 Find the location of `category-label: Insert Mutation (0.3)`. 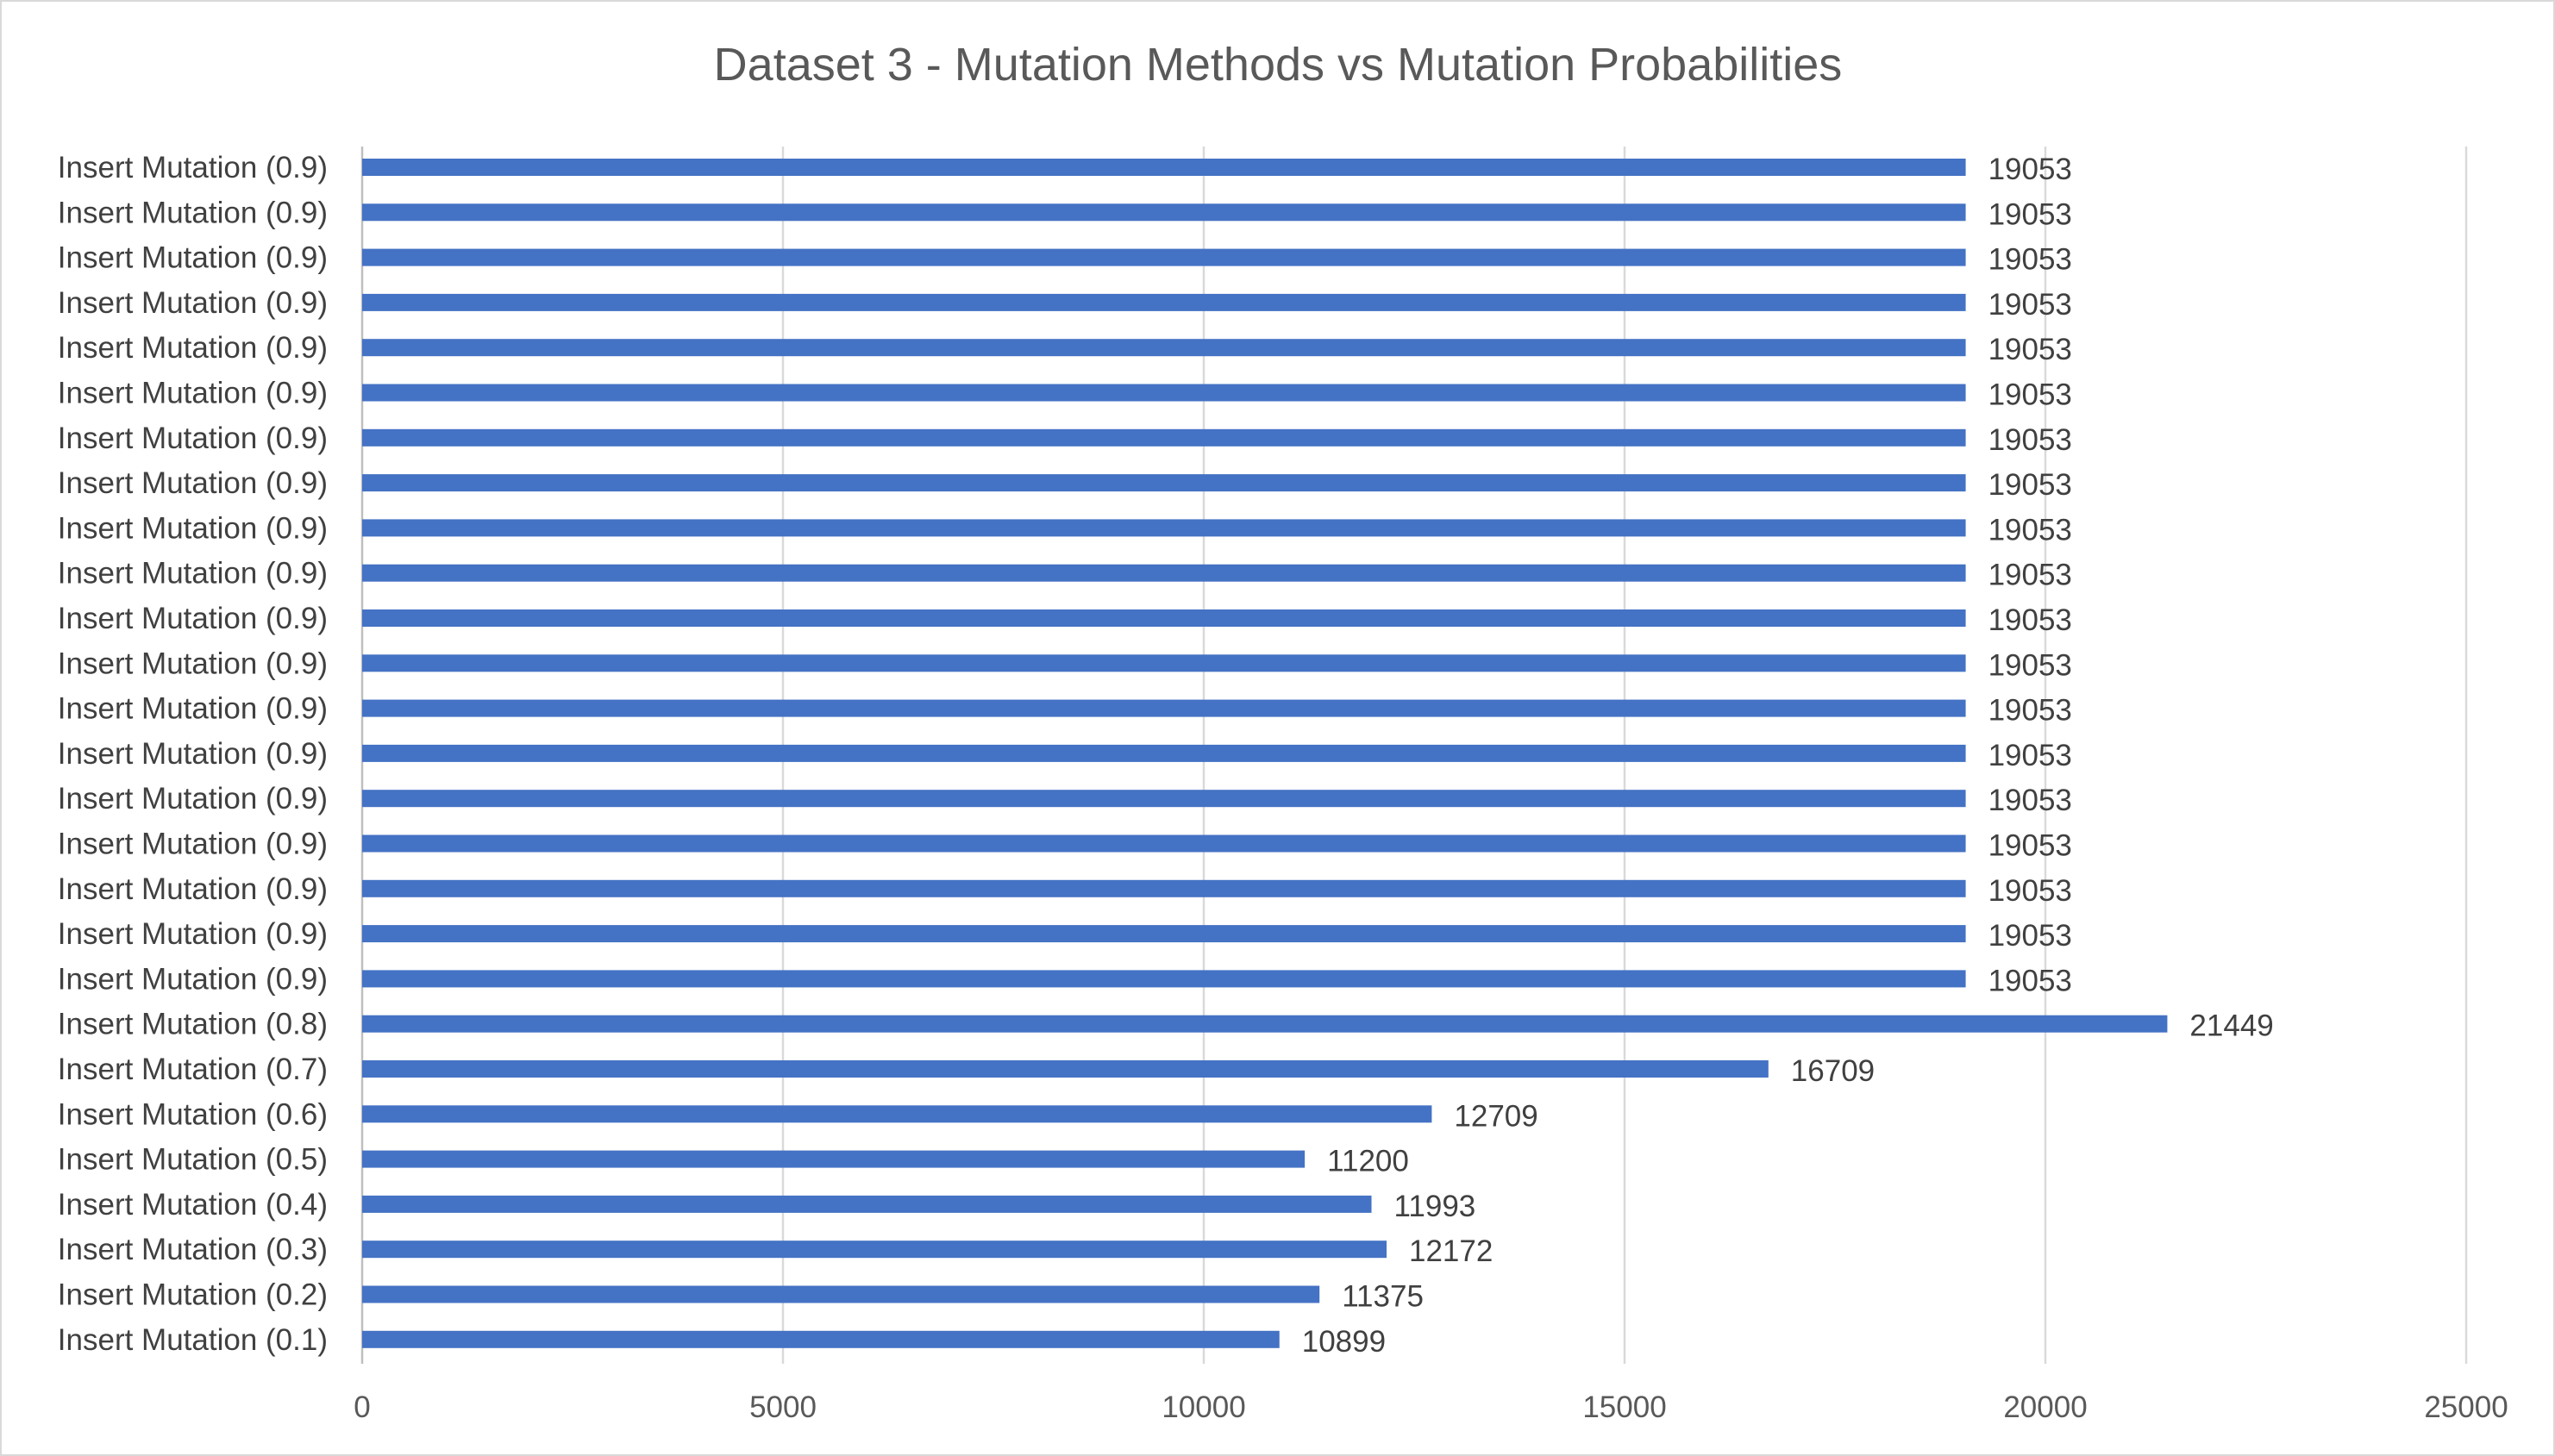

category-label: Insert Mutation (0.3) is located at coordinates (193, 1250).